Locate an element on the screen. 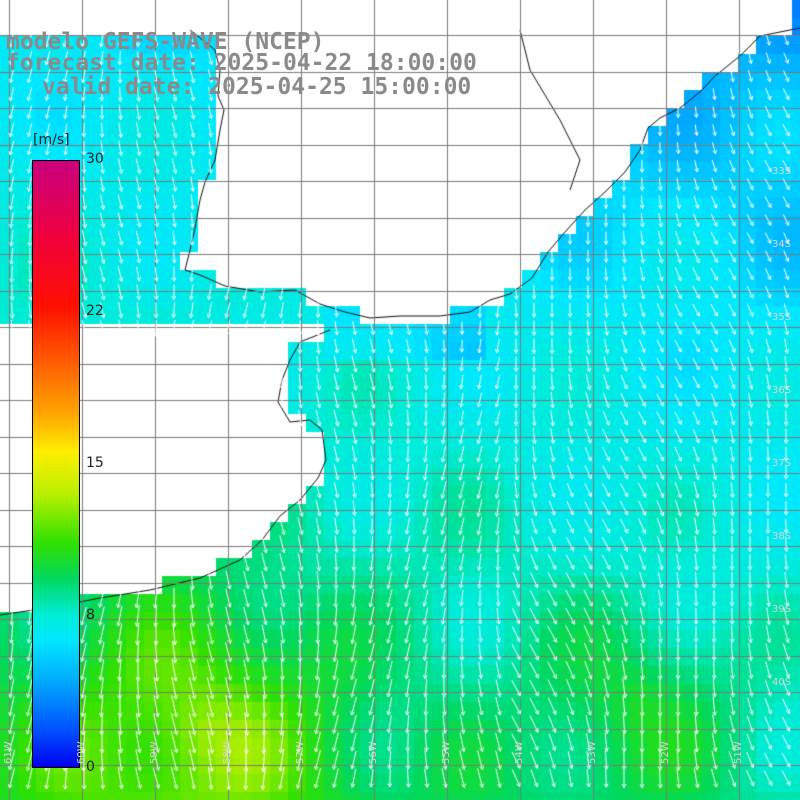 The width and height of the screenshot is (800, 800). colorbar-unit-label: [m/s] is located at coordinates (51, 140).